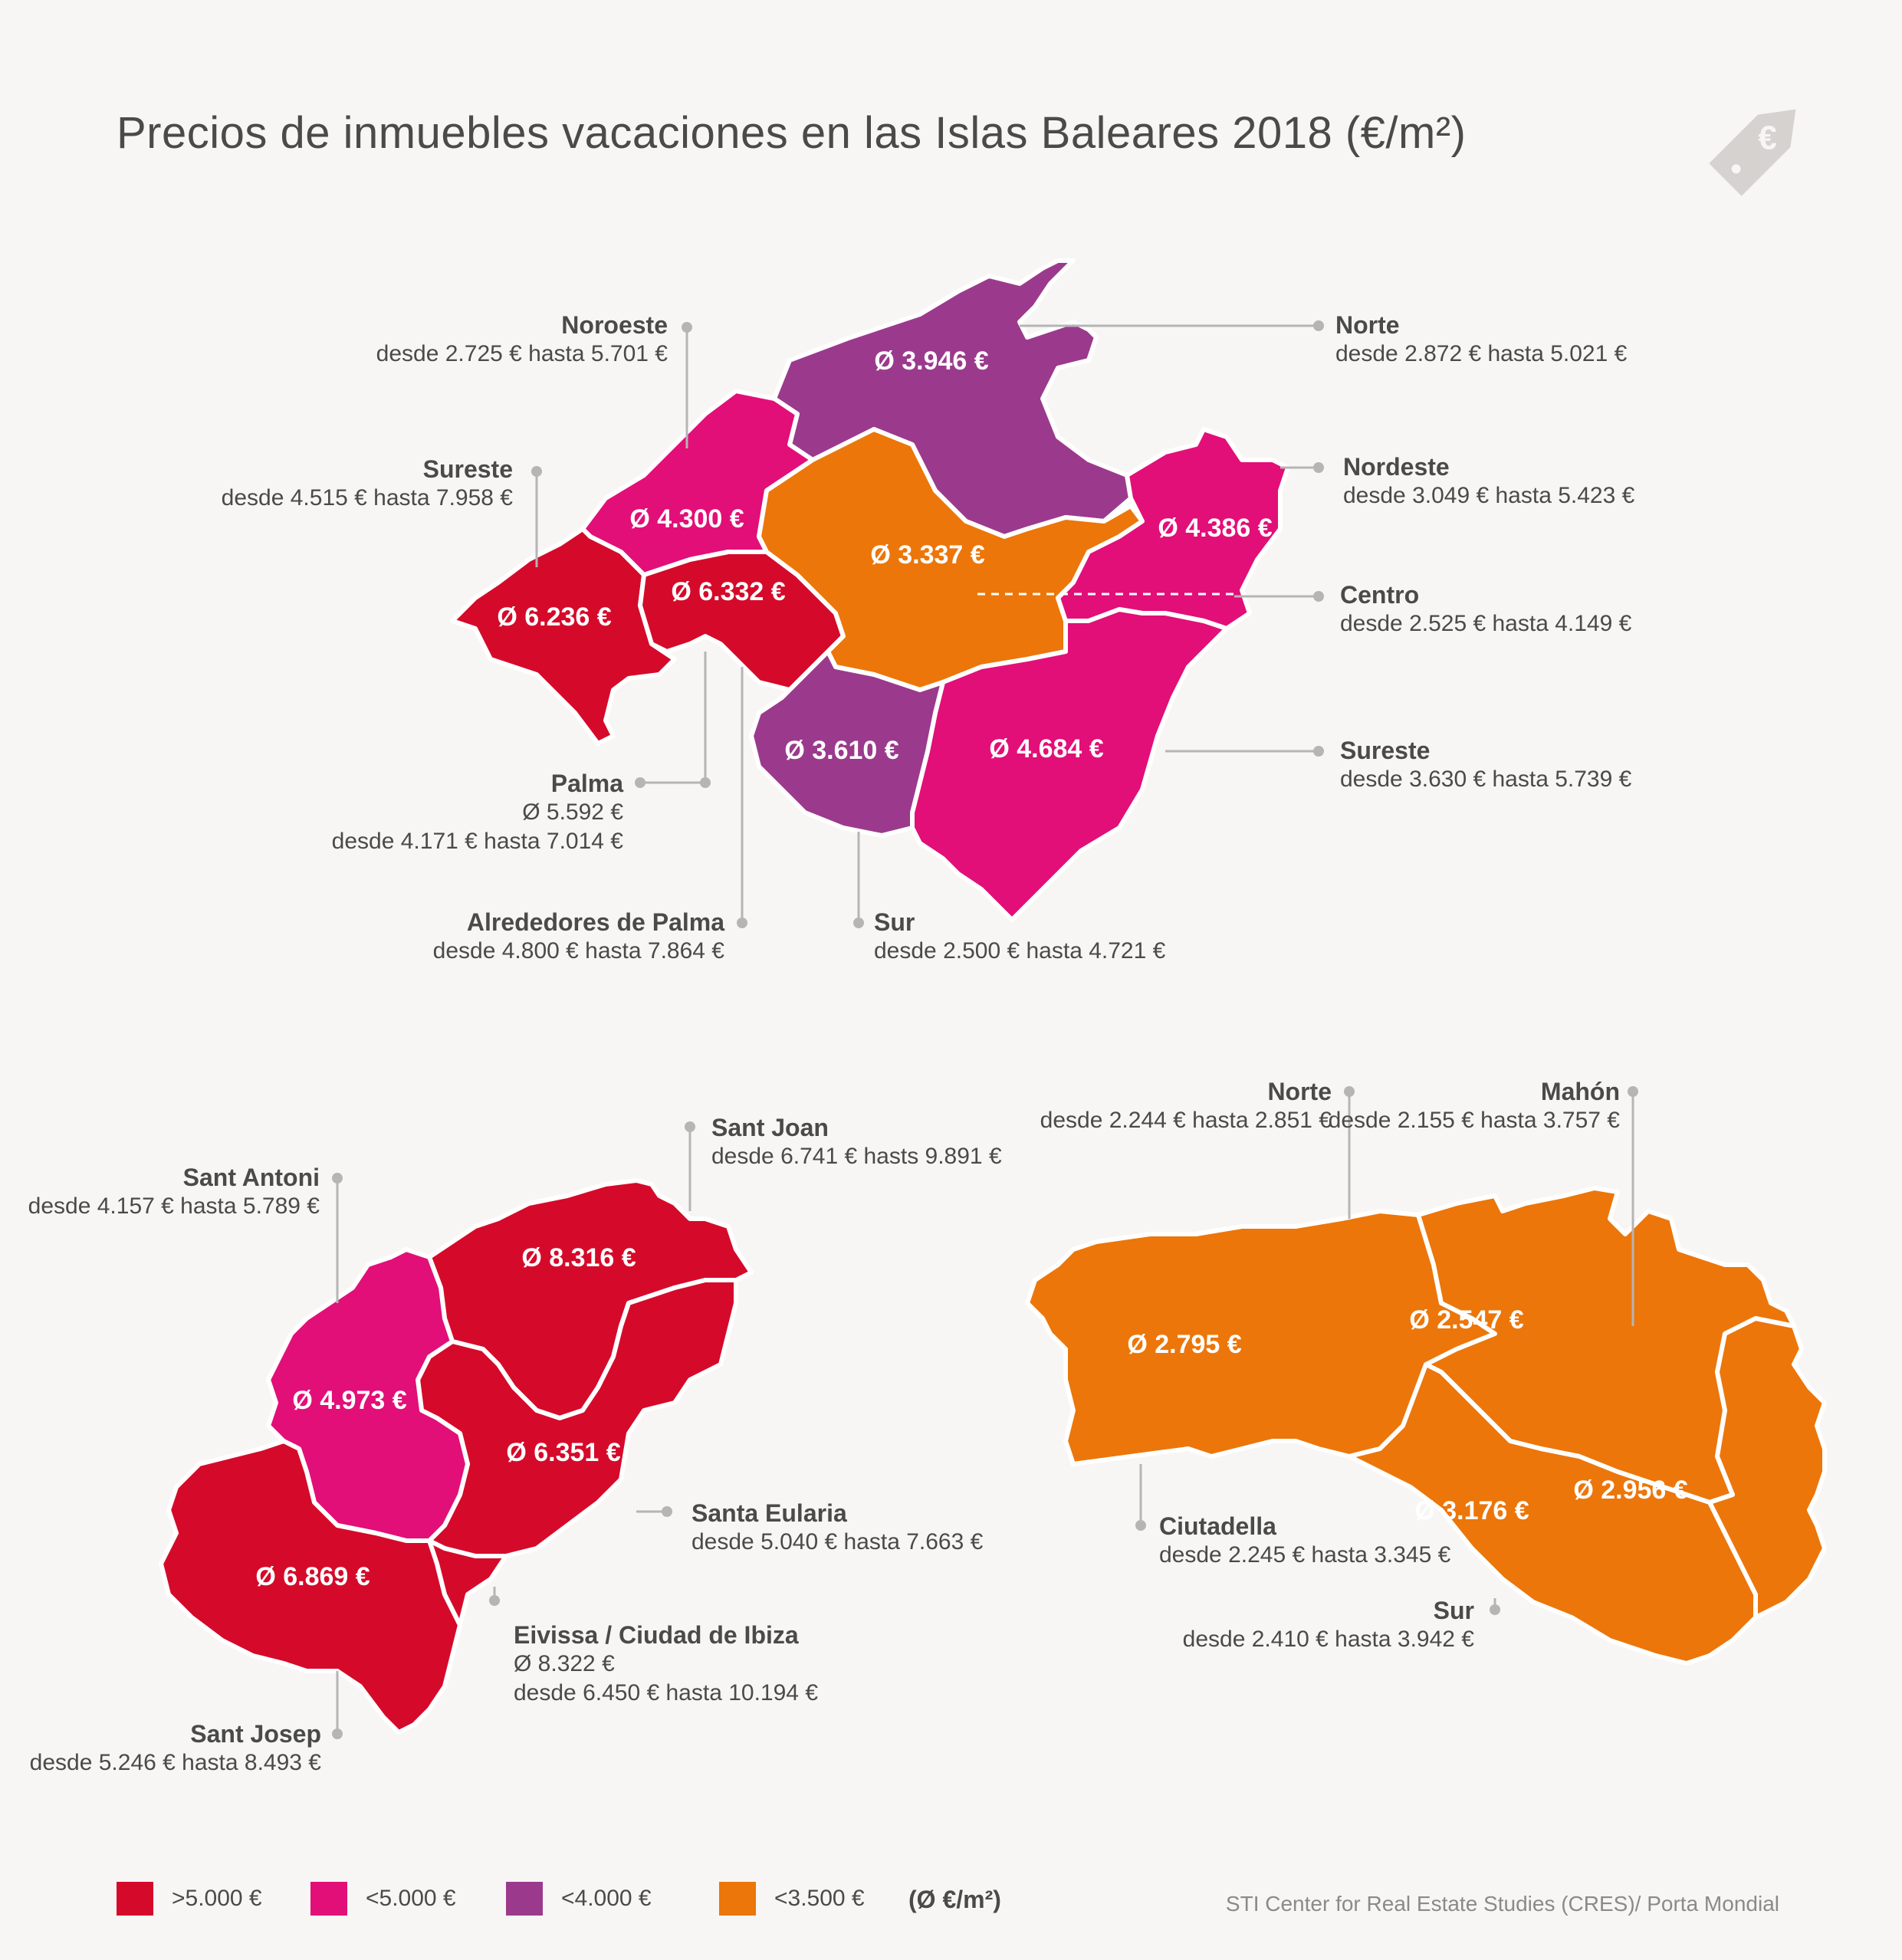 This screenshot has width=1902, height=1960. Describe the element at coordinates (954, 1899) in the screenshot. I see `legend-unit: (Ø €/m²)` at that location.